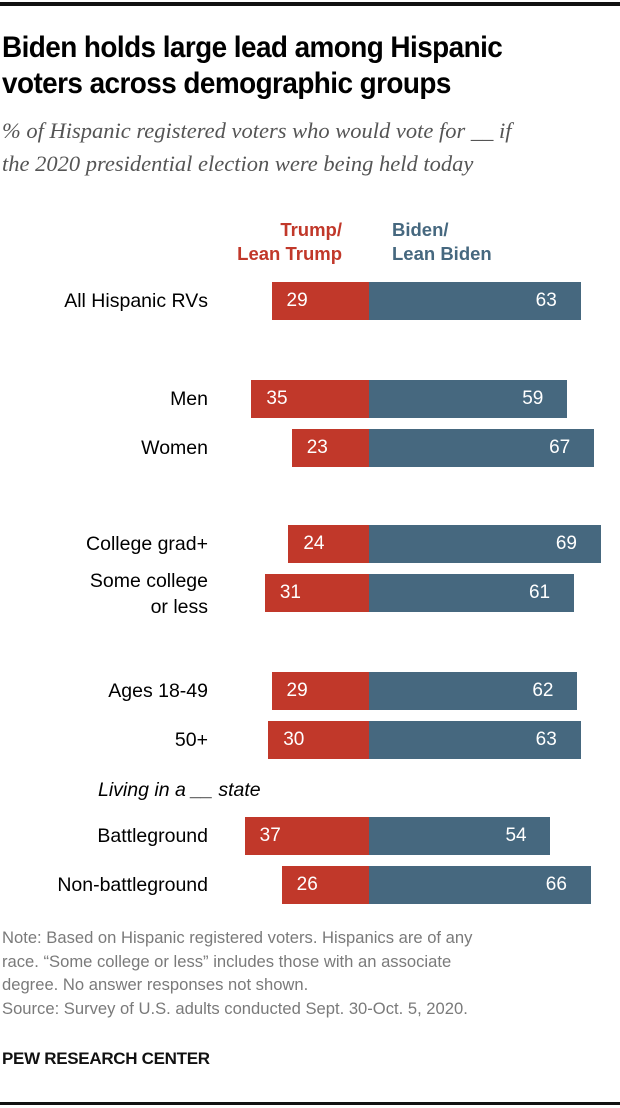  What do you see at coordinates (179, 607) in the screenshot?
I see `category-label-line: or less` at bounding box center [179, 607].